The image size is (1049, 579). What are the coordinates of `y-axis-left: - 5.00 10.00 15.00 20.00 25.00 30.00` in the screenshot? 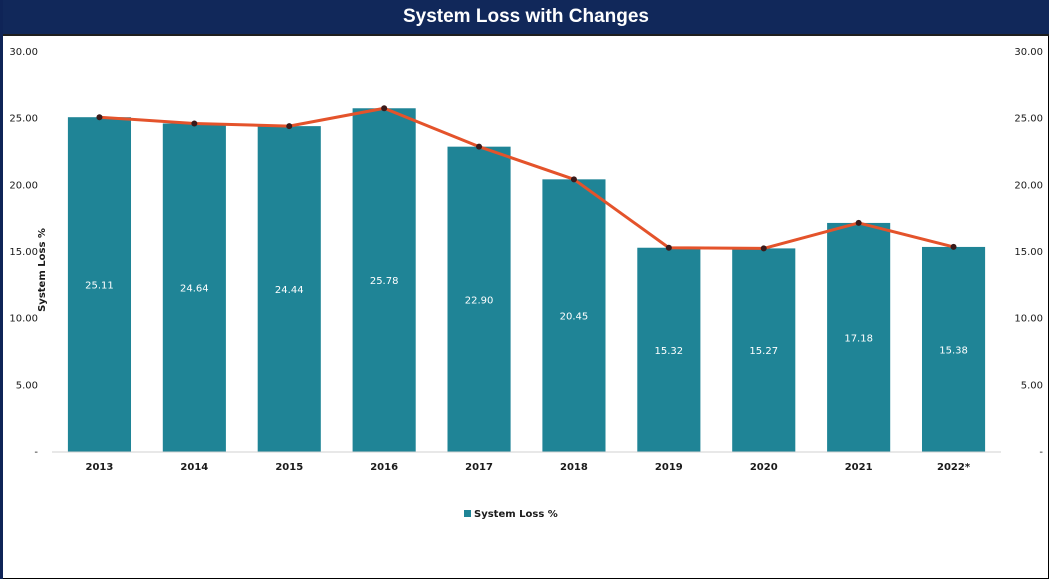 It's located at (23, 252).